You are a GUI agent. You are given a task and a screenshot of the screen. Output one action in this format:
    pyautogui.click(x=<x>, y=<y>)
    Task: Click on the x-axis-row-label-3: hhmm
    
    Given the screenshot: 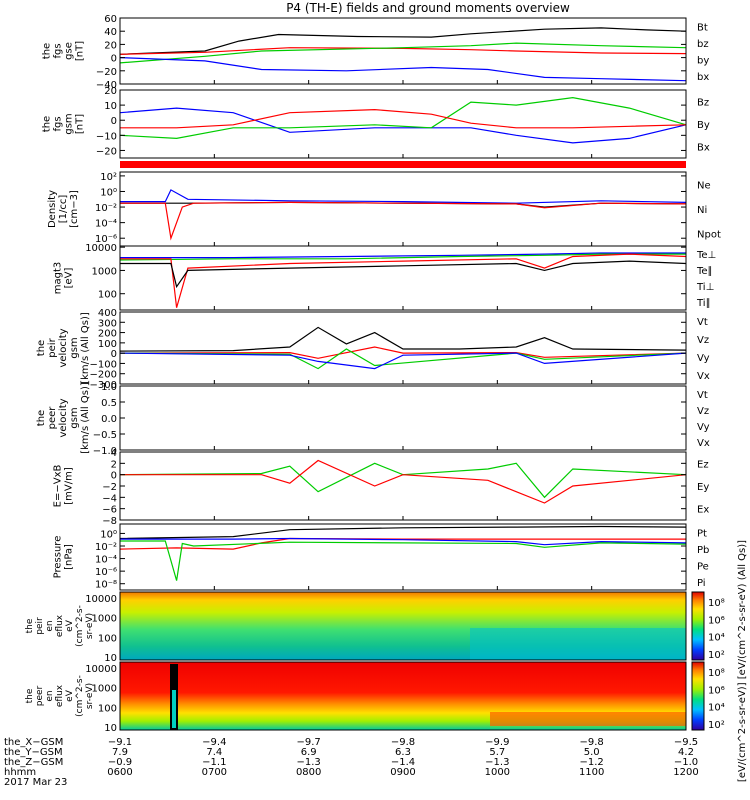 What is the action you would take?
    pyautogui.click(x=20, y=772)
    